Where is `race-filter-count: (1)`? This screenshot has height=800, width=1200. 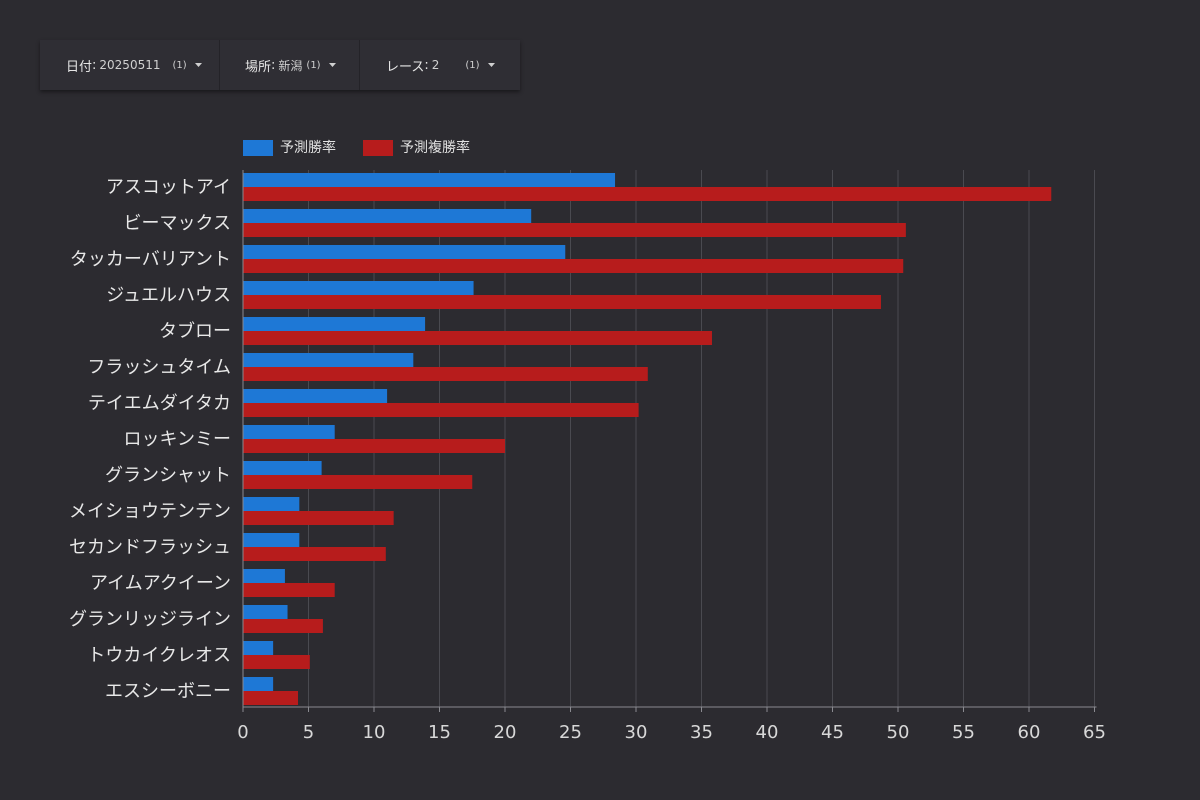
race-filter-count: (1) is located at coordinates (472, 65).